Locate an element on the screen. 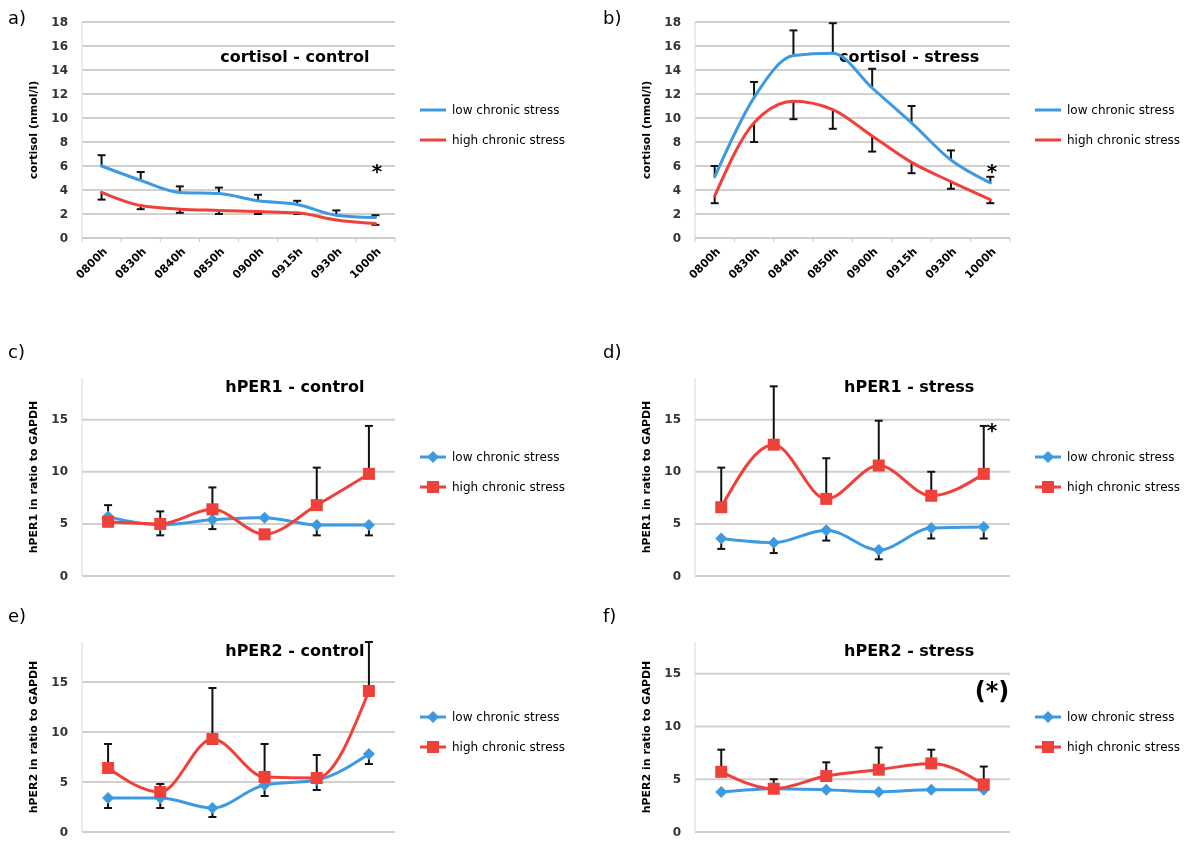  chart-title: hPER1 - stress is located at coordinates (909, 386).